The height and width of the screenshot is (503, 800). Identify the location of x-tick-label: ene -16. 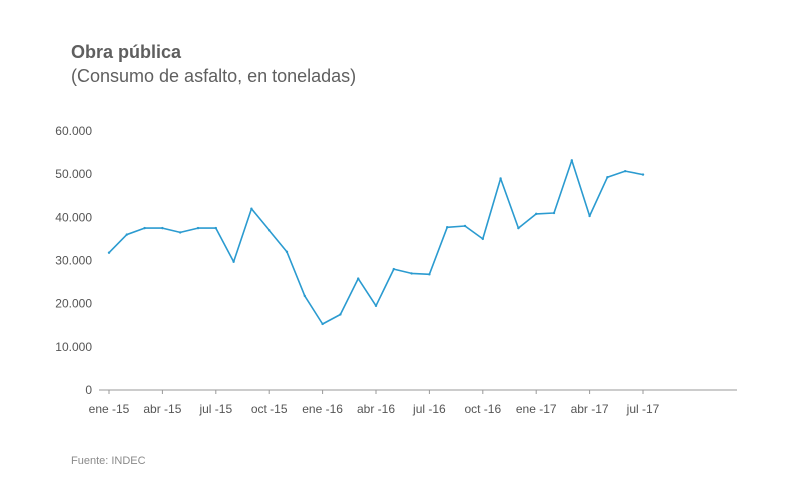
(322, 409).